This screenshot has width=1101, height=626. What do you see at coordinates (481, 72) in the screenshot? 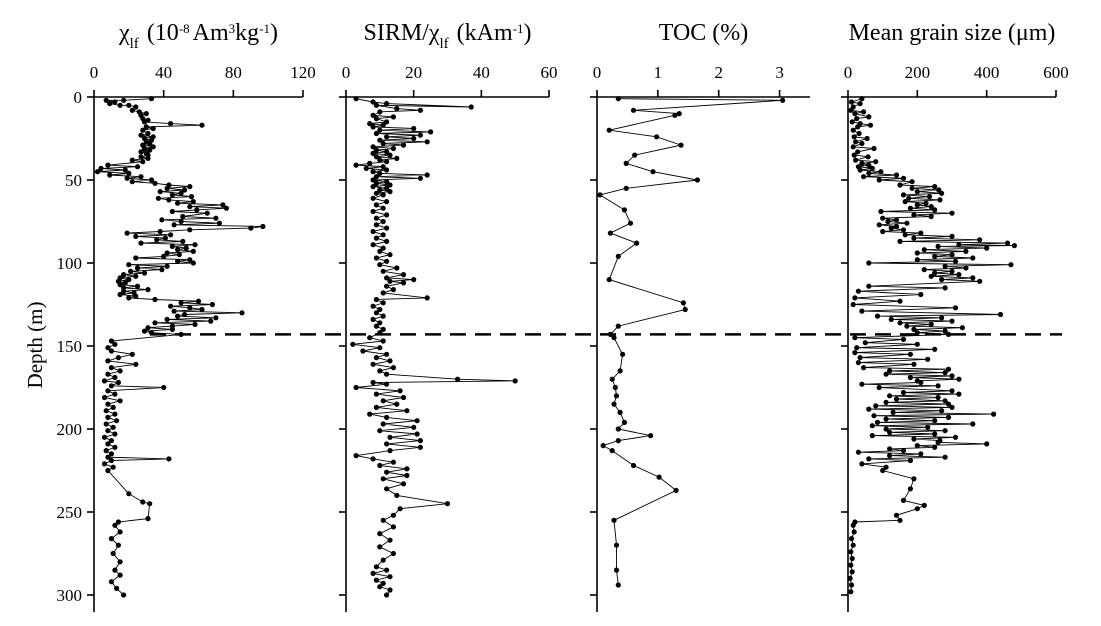
I see `x-tick-label: 40` at bounding box center [481, 72].